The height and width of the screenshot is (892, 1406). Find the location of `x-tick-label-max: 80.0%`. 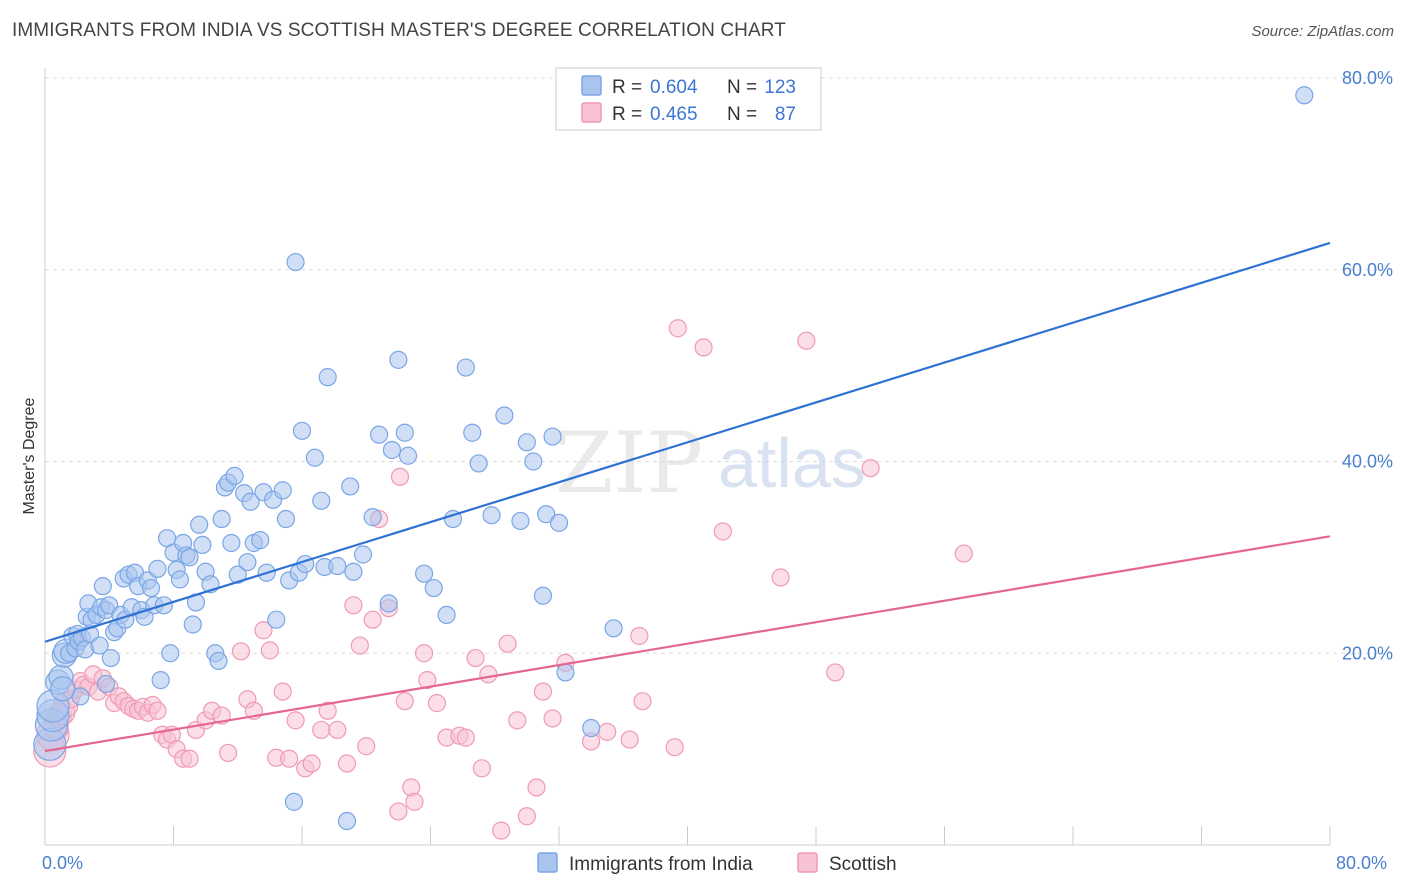

x-tick-label-max: 80.0% is located at coordinates (1361, 863).